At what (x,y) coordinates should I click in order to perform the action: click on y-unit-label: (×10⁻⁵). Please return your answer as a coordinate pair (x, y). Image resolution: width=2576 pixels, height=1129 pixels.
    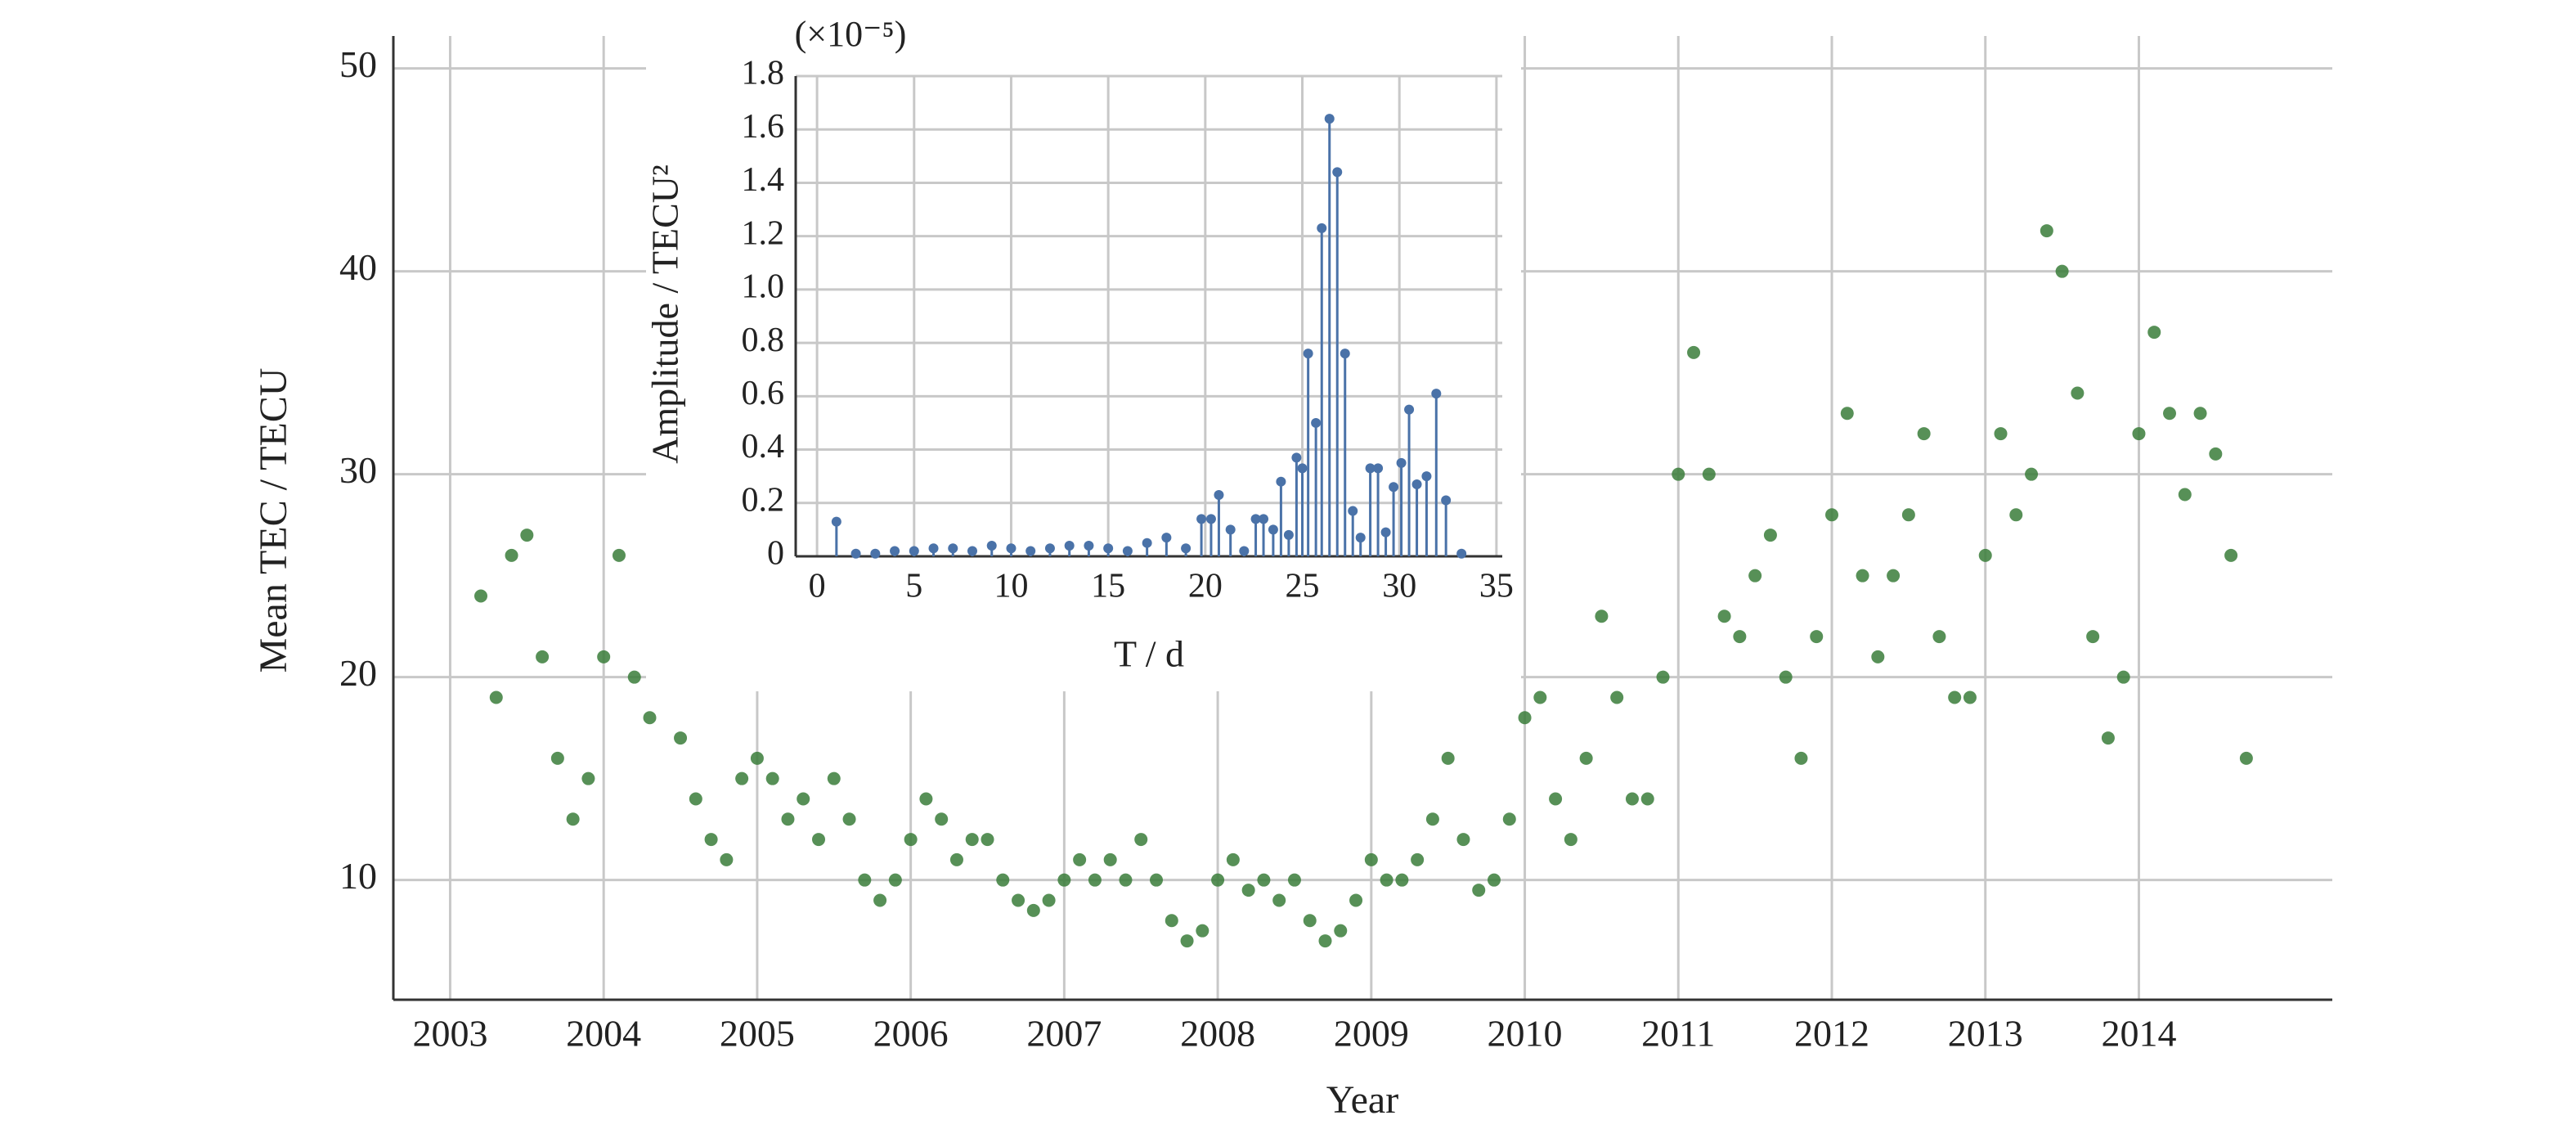
    Looking at the image, I should click on (851, 34).